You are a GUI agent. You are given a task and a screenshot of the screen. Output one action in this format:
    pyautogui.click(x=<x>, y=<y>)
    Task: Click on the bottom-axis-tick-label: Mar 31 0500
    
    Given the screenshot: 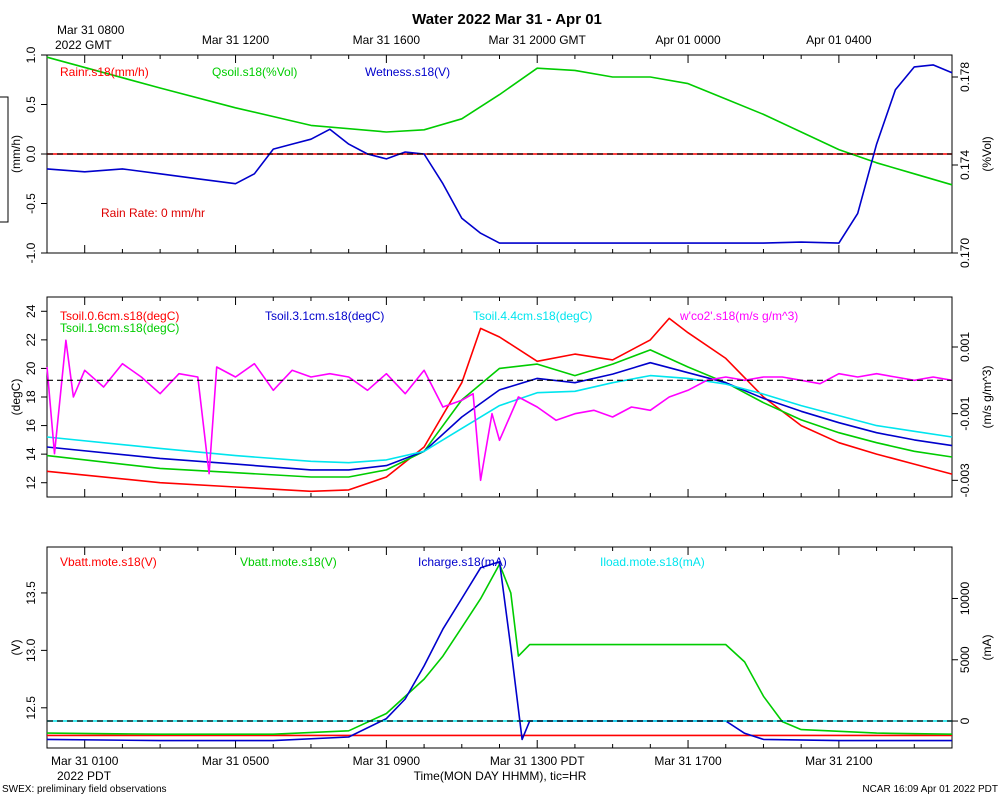 What is the action you would take?
    pyautogui.click(x=236, y=761)
    